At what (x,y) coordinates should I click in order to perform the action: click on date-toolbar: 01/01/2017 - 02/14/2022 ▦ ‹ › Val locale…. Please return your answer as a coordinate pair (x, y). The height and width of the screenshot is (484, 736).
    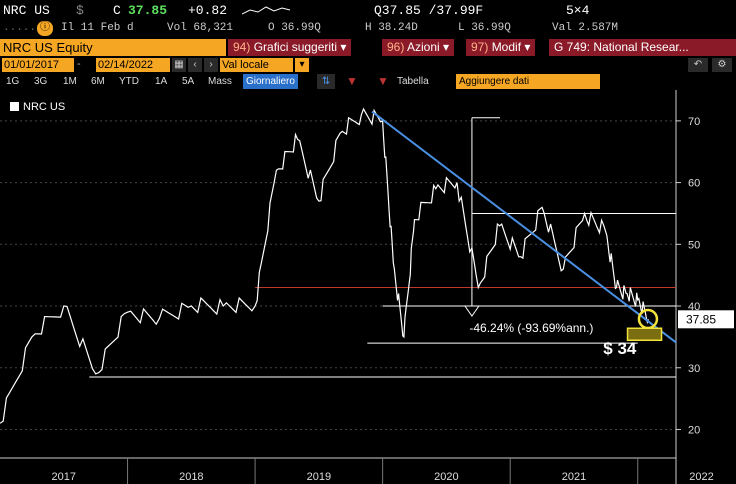
    Looking at the image, I should click on (368, 65).